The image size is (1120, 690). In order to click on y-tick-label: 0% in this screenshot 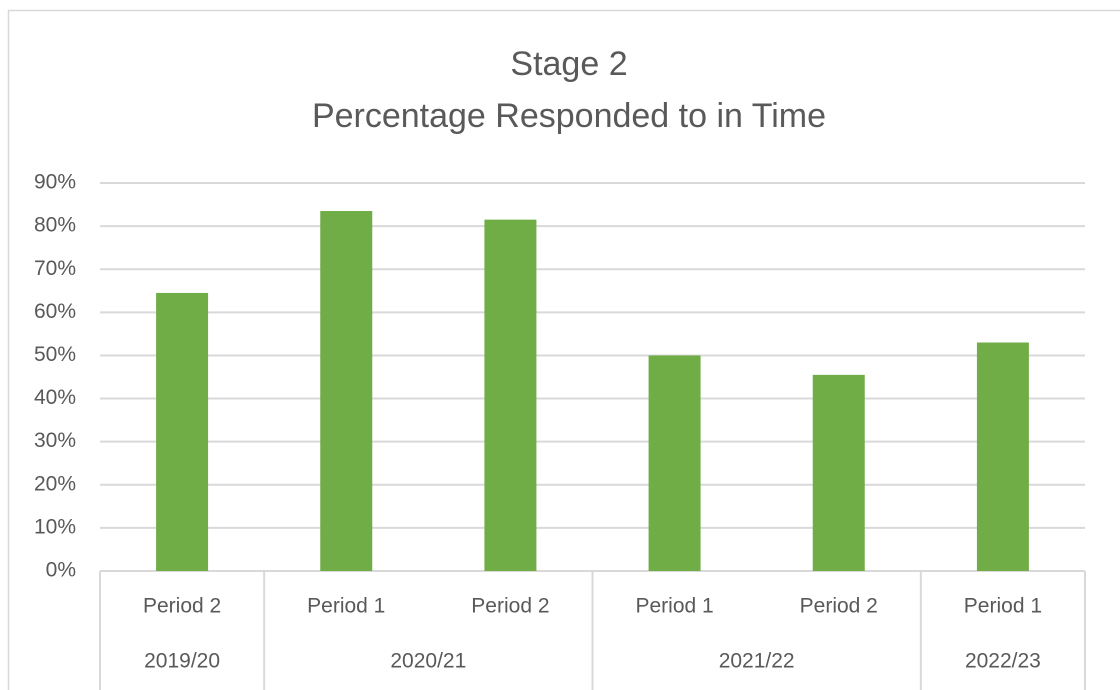, I will do `click(61, 570)`.